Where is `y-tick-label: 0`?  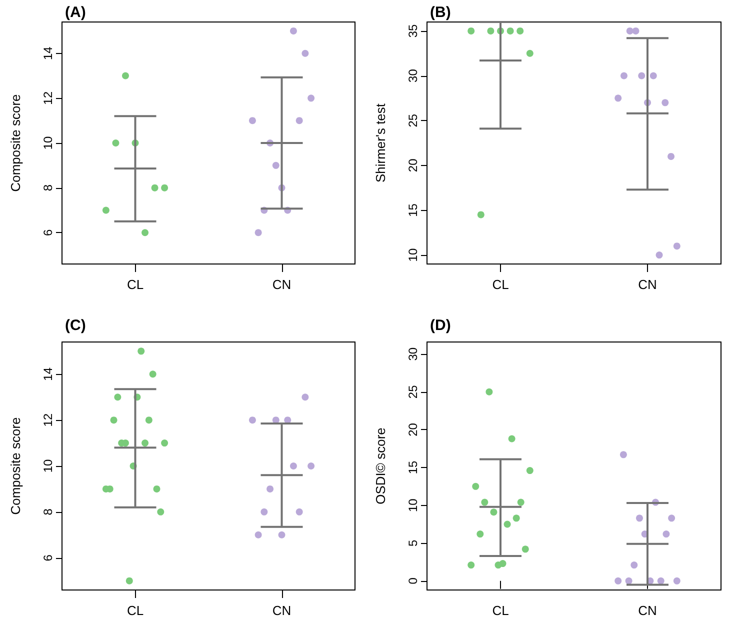 y-tick-label: 0 is located at coordinates (413, 580).